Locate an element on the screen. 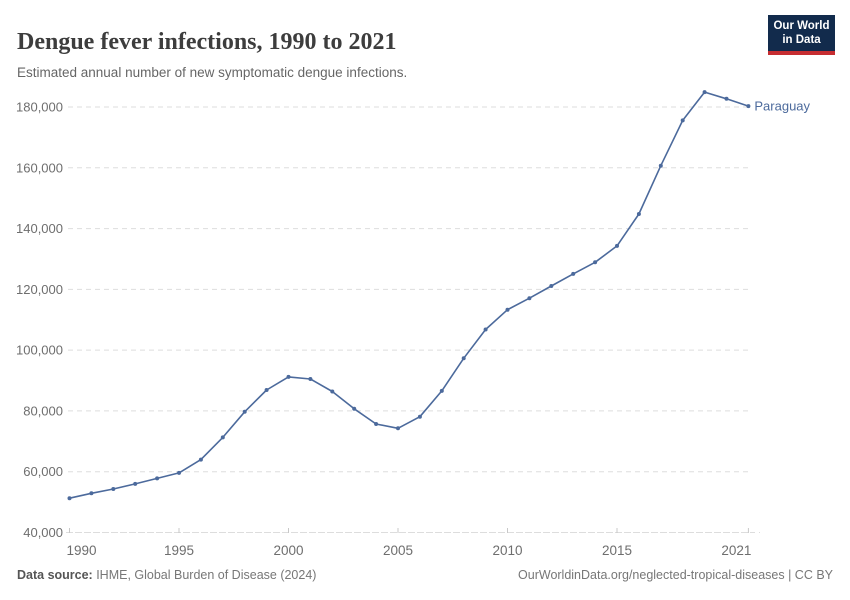 This screenshot has width=850, height=600. y-tick-label: 180,000 is located at coordinates (39, 107).